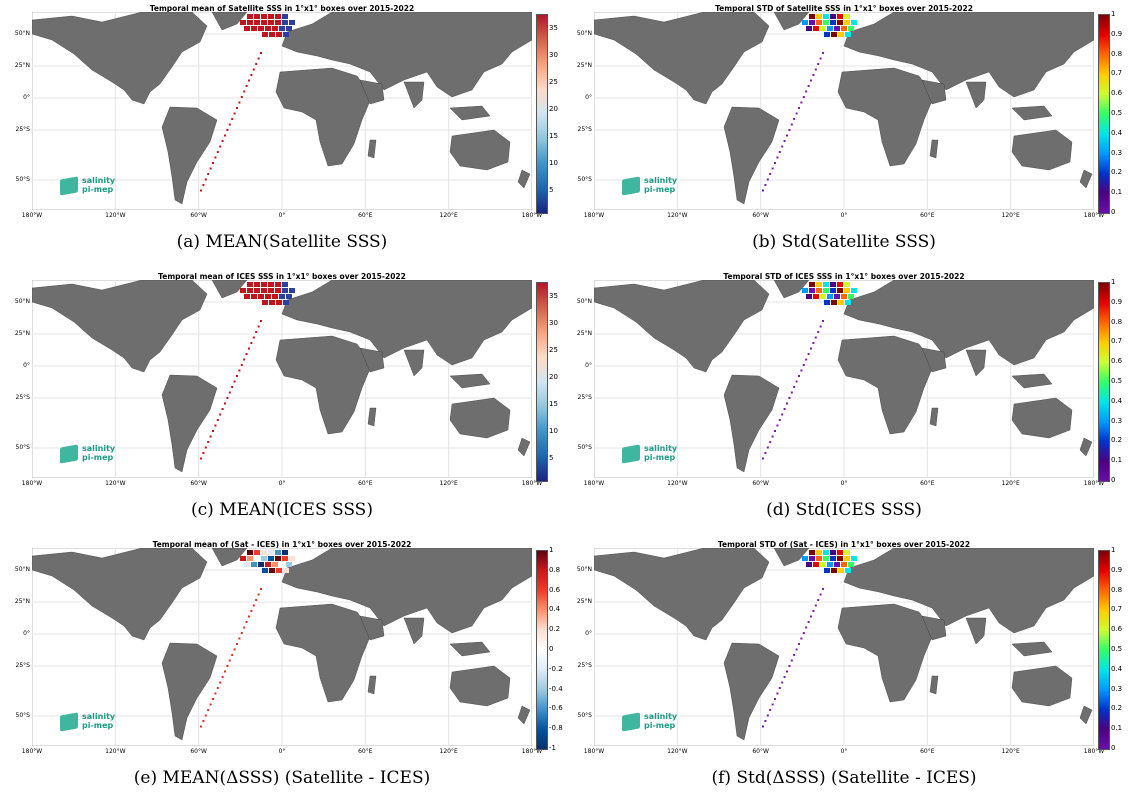  I want to click on colorbar-tick: 25, so click(553, 350).